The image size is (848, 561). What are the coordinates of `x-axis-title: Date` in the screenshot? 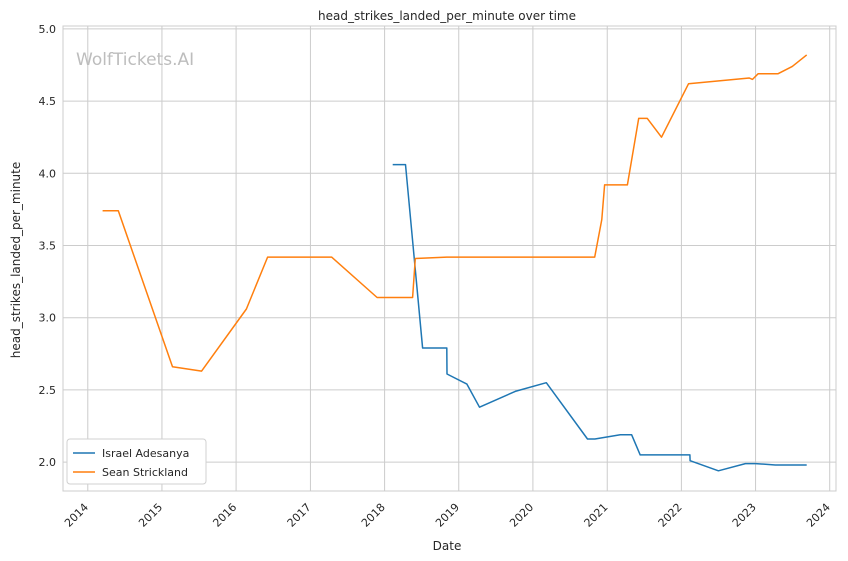 It's located at (447, 546).